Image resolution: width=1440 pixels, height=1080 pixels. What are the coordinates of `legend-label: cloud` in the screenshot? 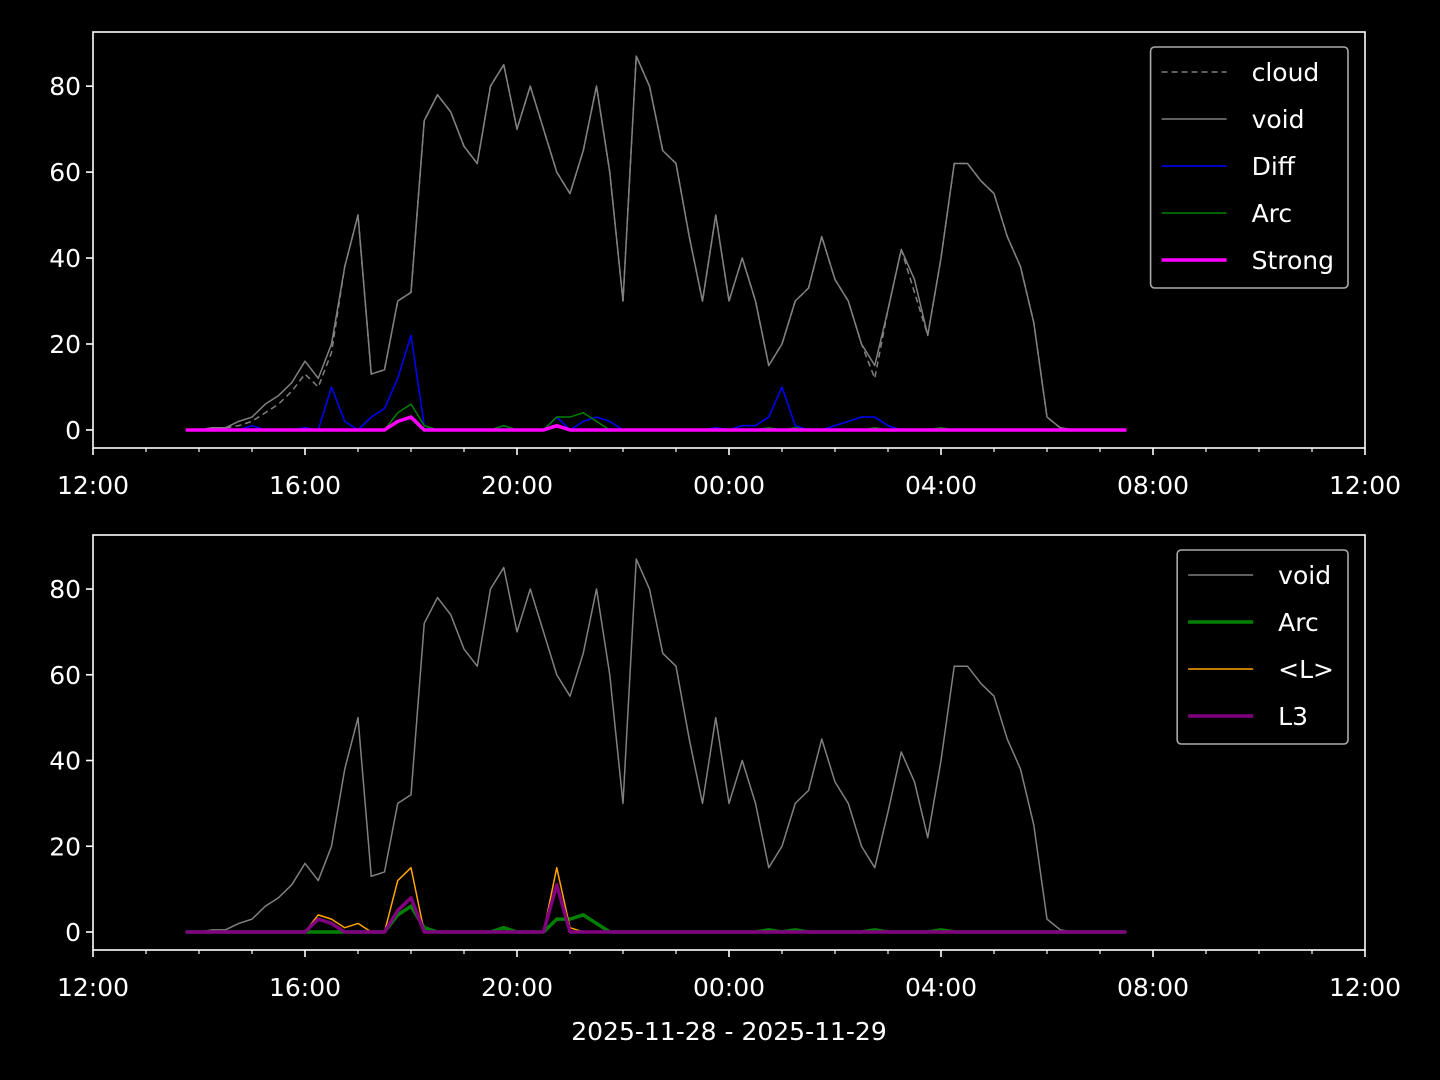 It's located at (1286, 72).